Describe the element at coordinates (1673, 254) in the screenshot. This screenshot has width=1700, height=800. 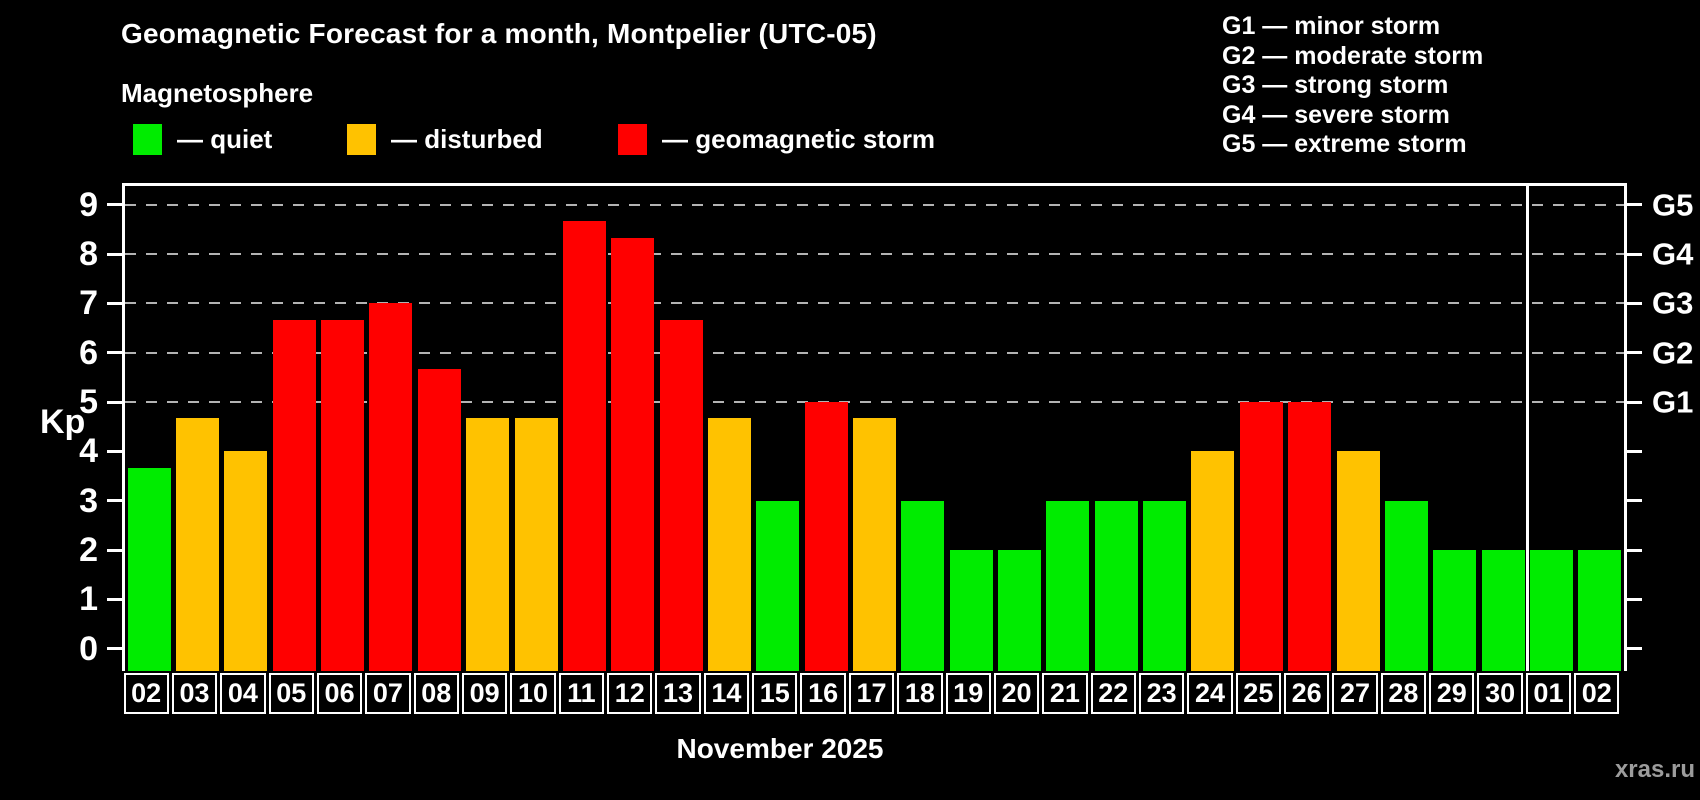
I see `g-axis-label-g4: G4` at that location.